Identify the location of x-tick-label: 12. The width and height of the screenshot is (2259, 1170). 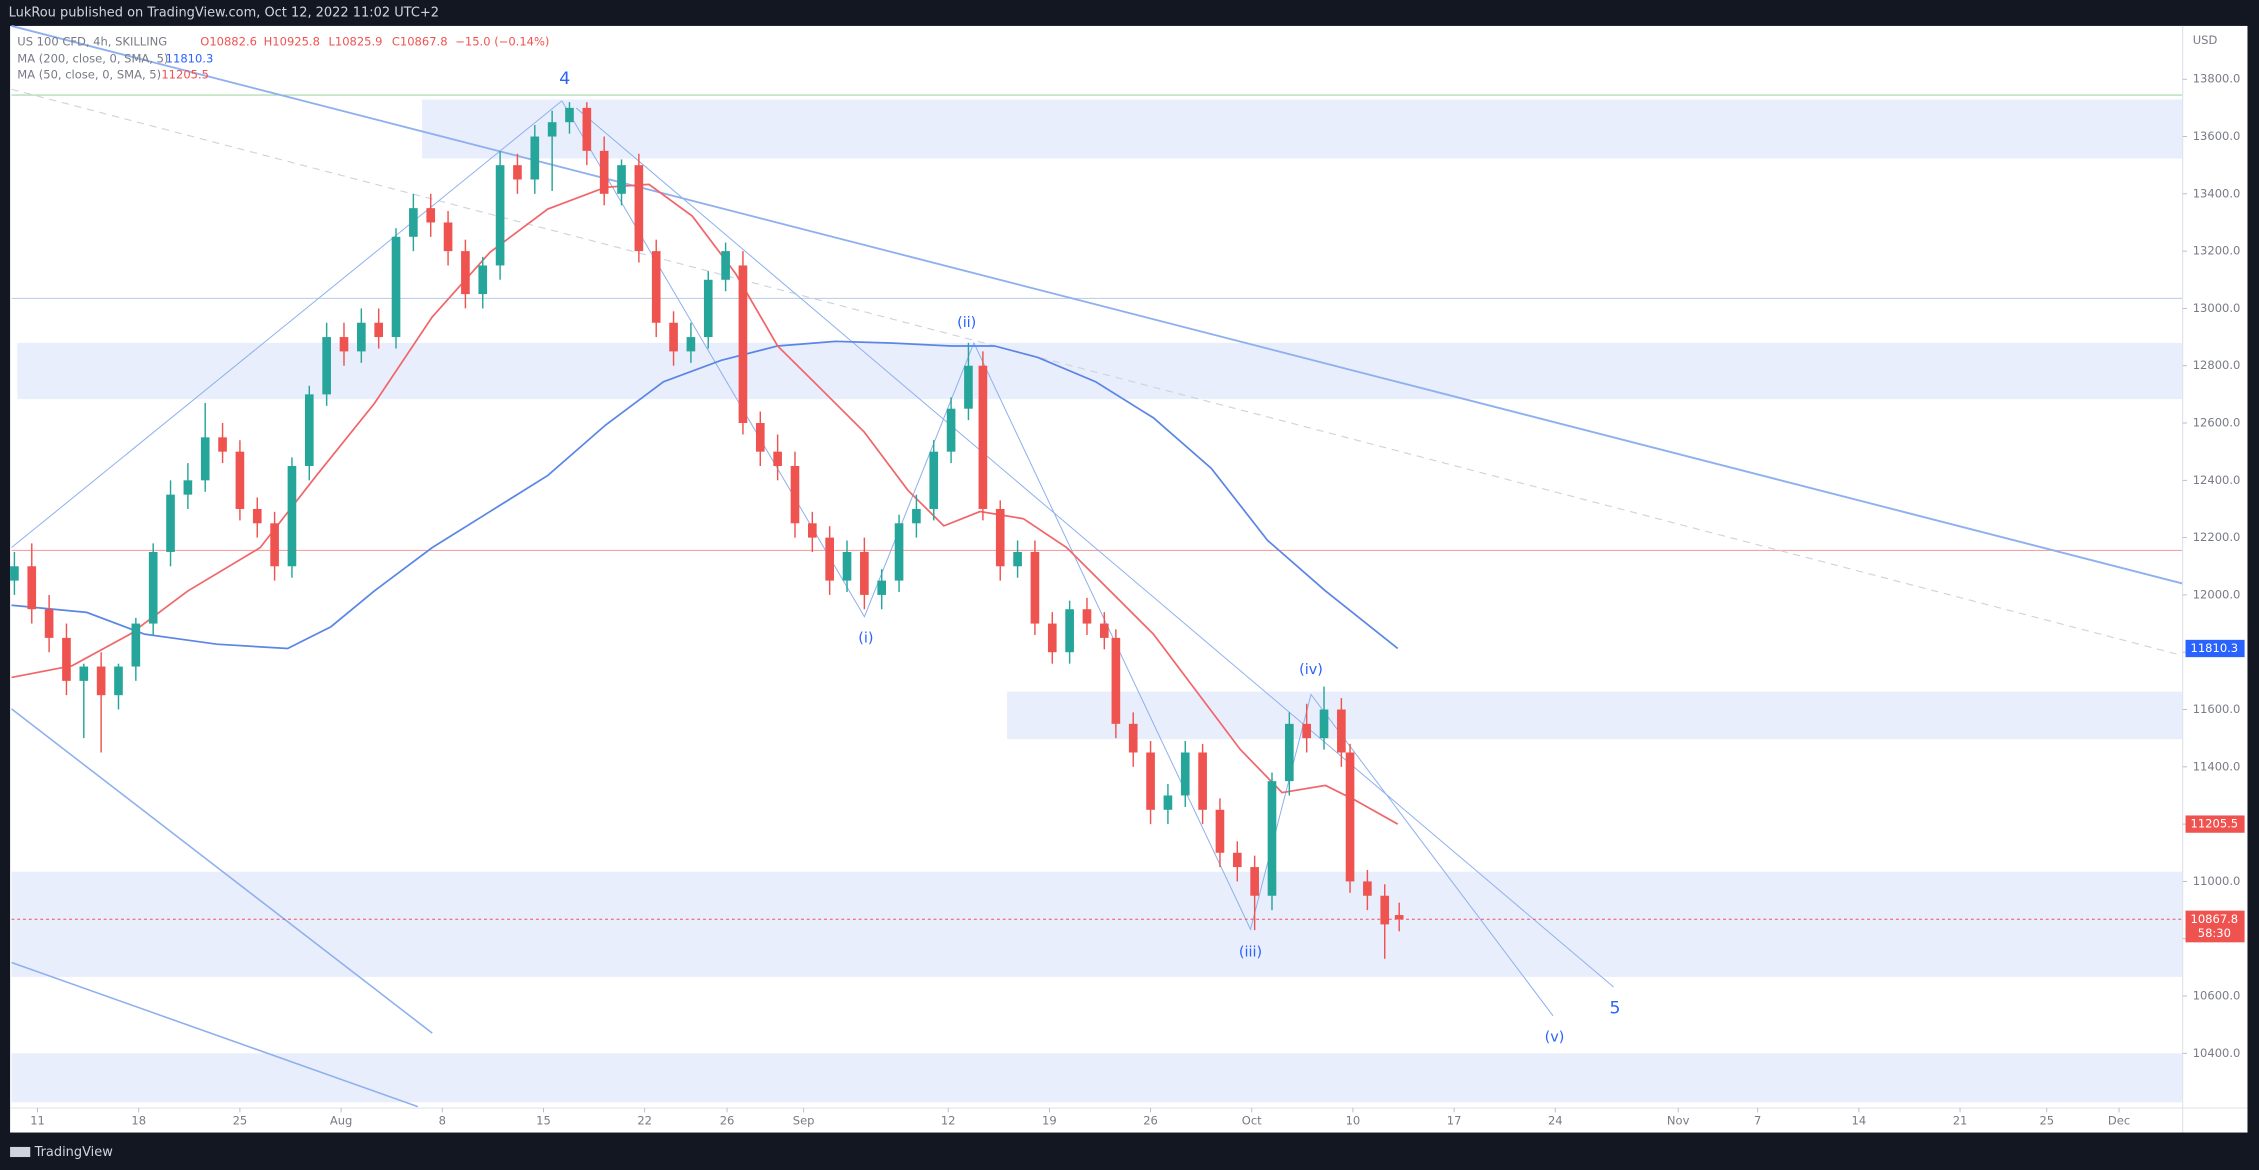
(948, 1121).